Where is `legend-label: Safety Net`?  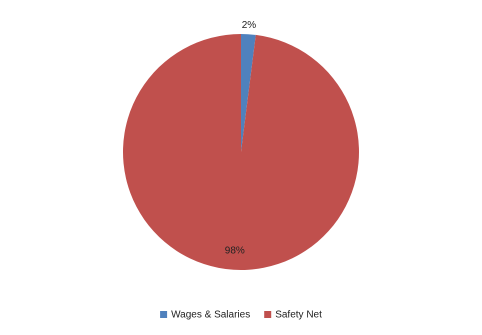 legend-label: Safety Net is located at coordinates (298, 315).